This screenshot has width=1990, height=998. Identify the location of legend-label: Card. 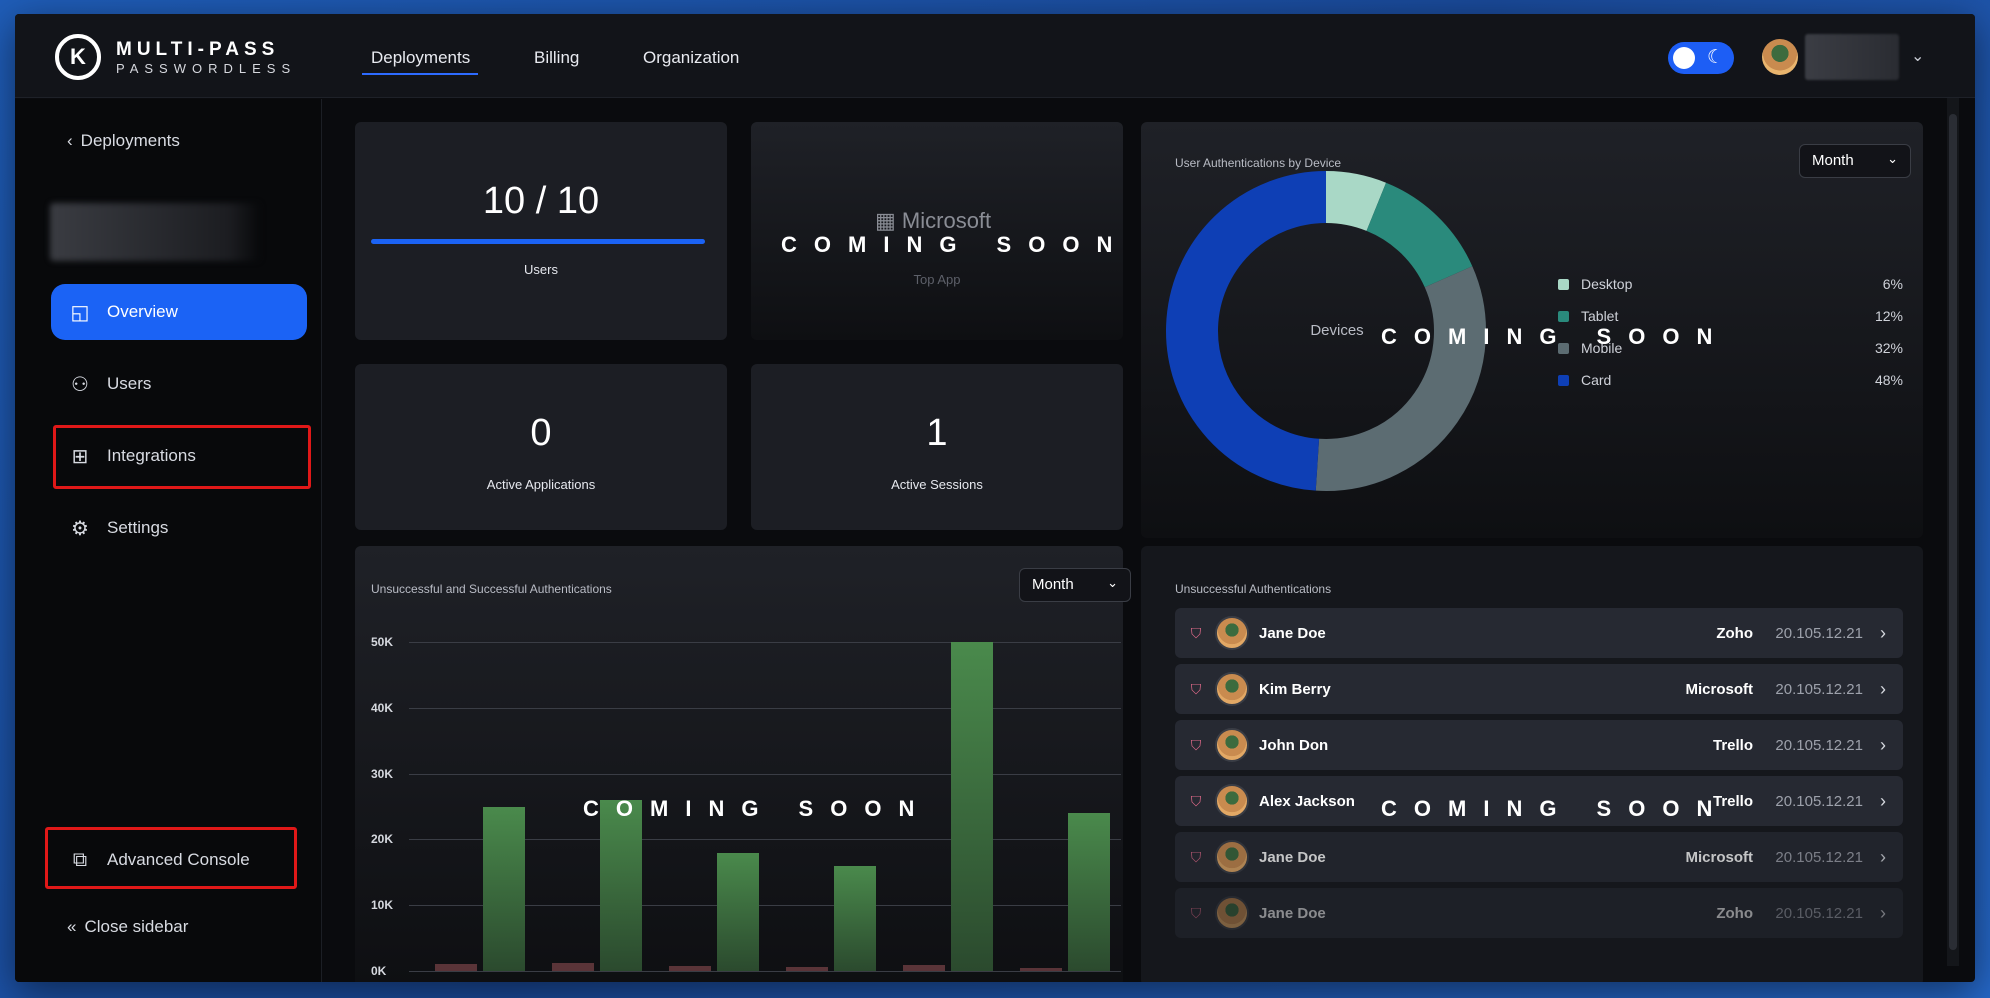
(1596, 380).